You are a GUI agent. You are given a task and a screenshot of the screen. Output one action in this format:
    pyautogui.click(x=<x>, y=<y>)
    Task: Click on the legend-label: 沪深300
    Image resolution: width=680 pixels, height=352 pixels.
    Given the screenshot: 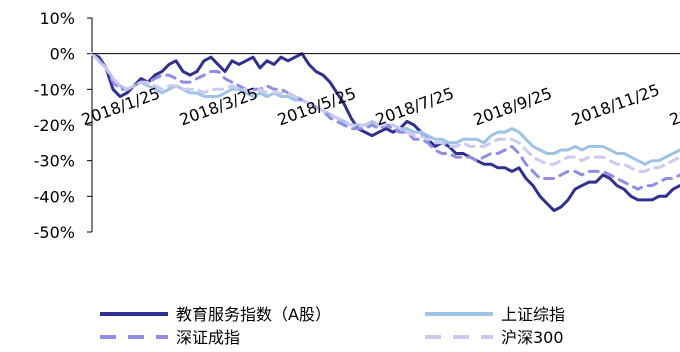 What is the action you would take?
    pyautogui.click(x=532, y=337)
    